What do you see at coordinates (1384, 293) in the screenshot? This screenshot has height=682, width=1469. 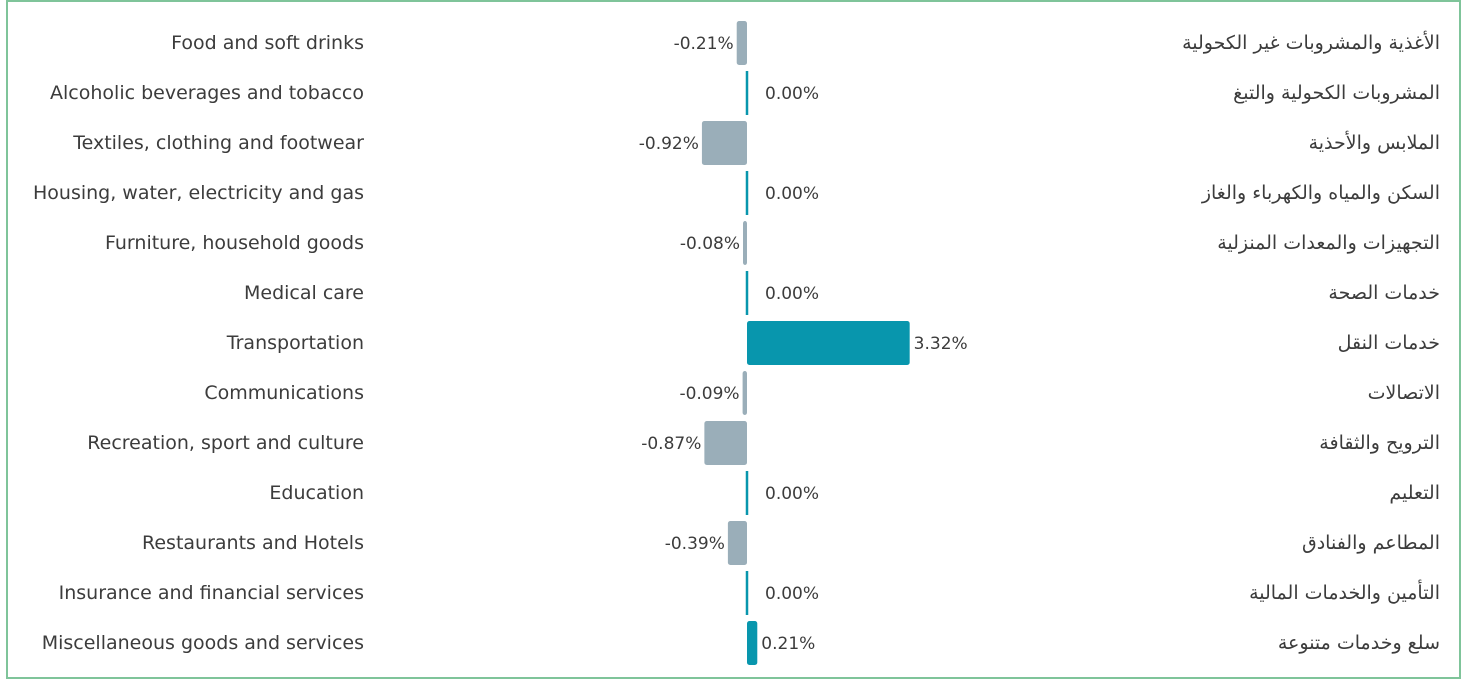 I see `category-label-ar: خدمات الصحة` at bounding box center [1384, 293].